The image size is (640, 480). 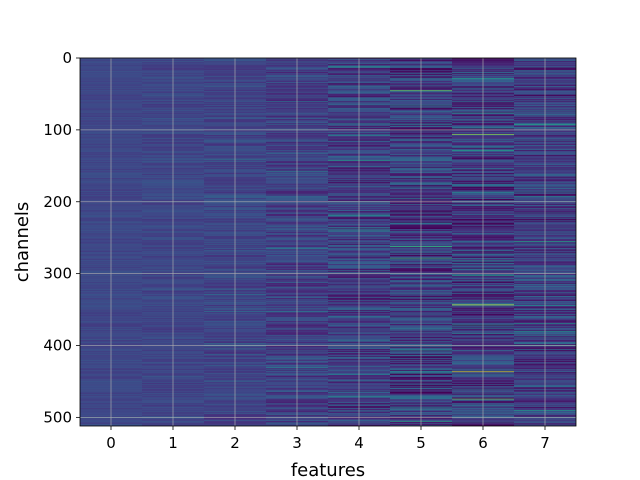 I want to click on y-tick-label: 300, so click(x=57, y=274).